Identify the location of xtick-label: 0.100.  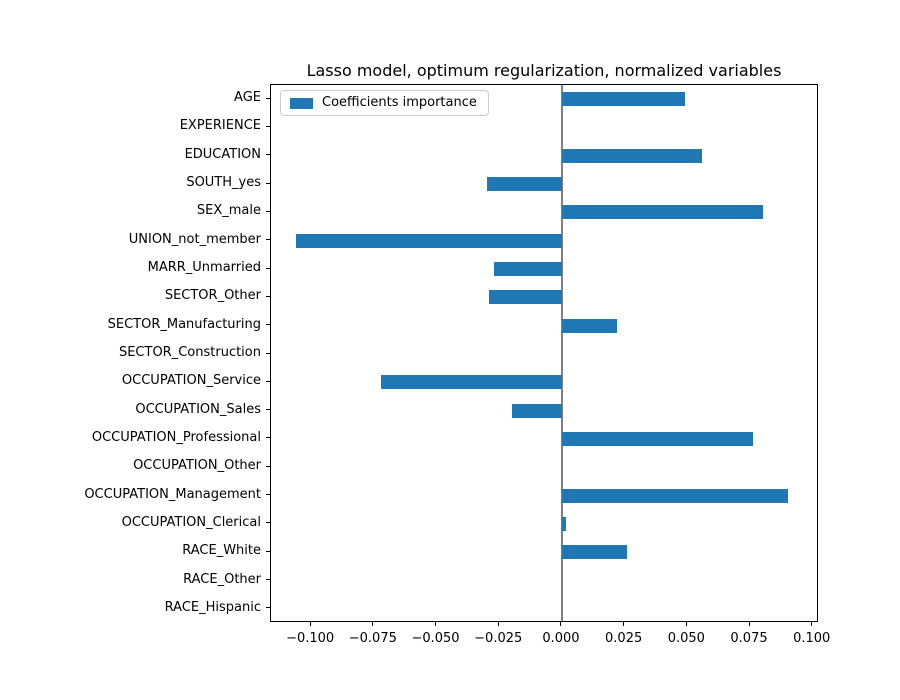
(812, 638).